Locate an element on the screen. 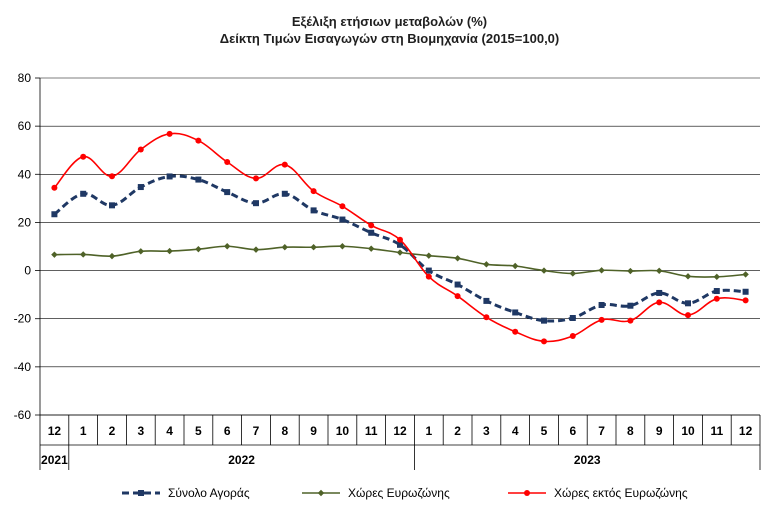 The height and width of the screenshot is (519, 779). x-tick-label: 12 is located at coordinates (55, 431).